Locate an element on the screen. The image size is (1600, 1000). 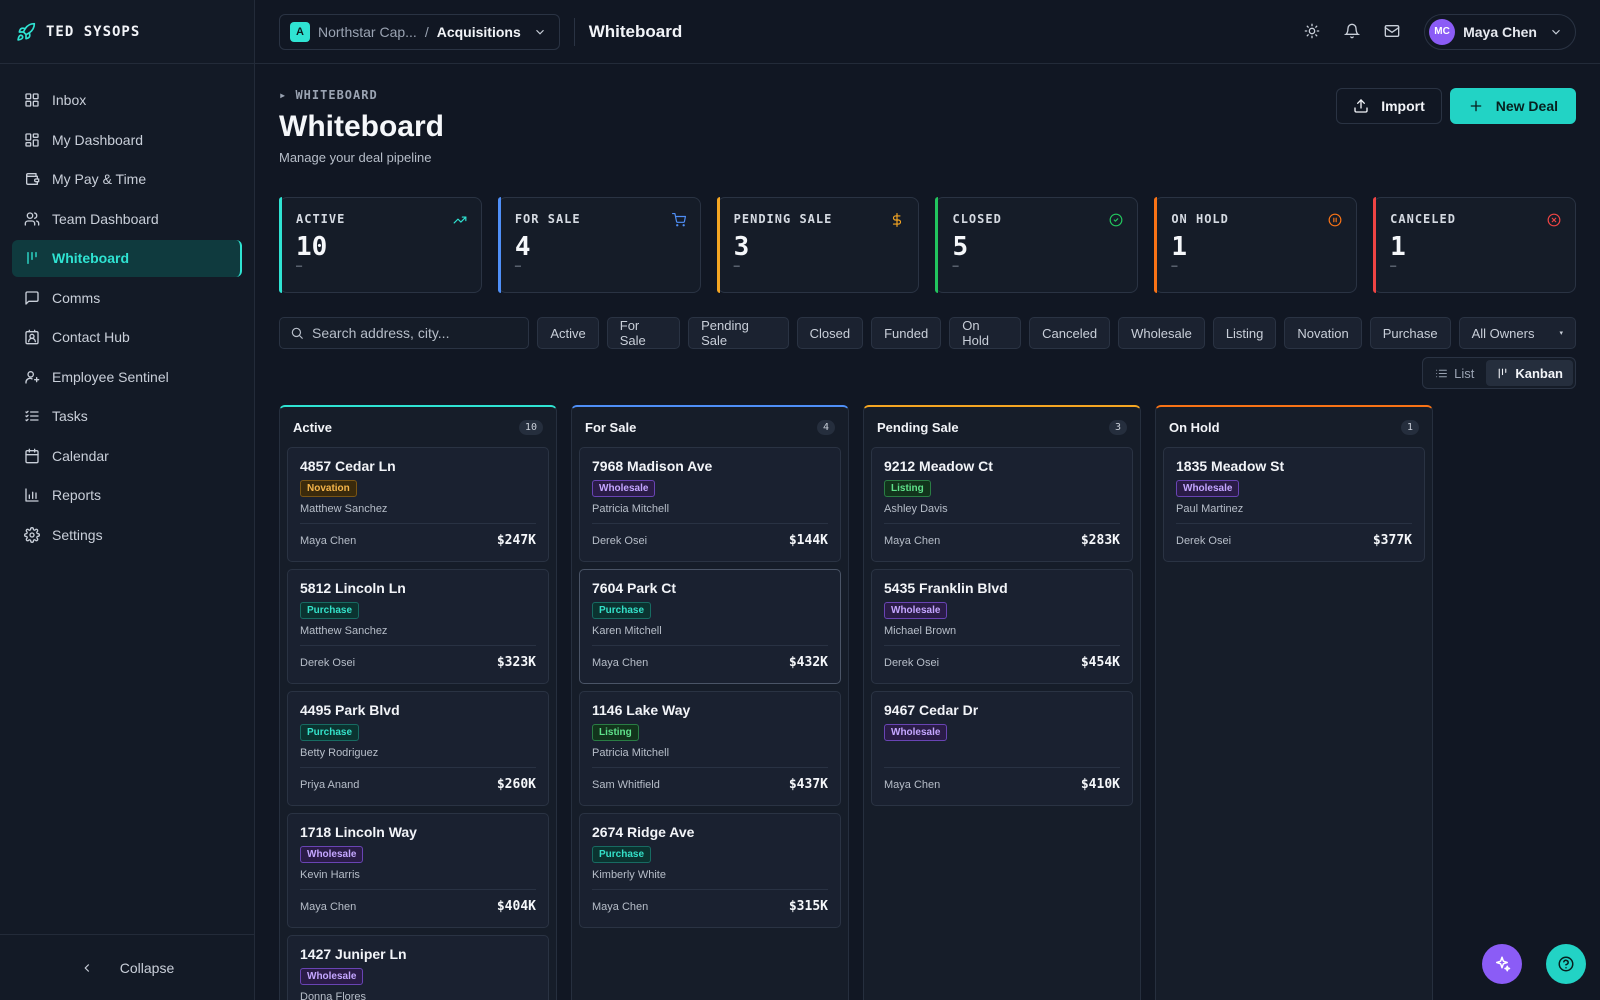
sidebar-item-tasks: Tasks is located at coordinates (127, 416).